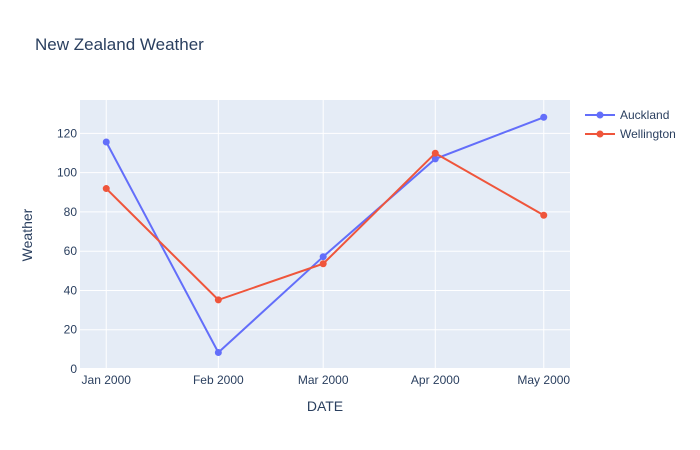 The image size is (700, 450). What do you see at coordinates (119, 44) in the screenshot?
I see `chart-title: New Zealand Weather` at bounding box center [119, 44].